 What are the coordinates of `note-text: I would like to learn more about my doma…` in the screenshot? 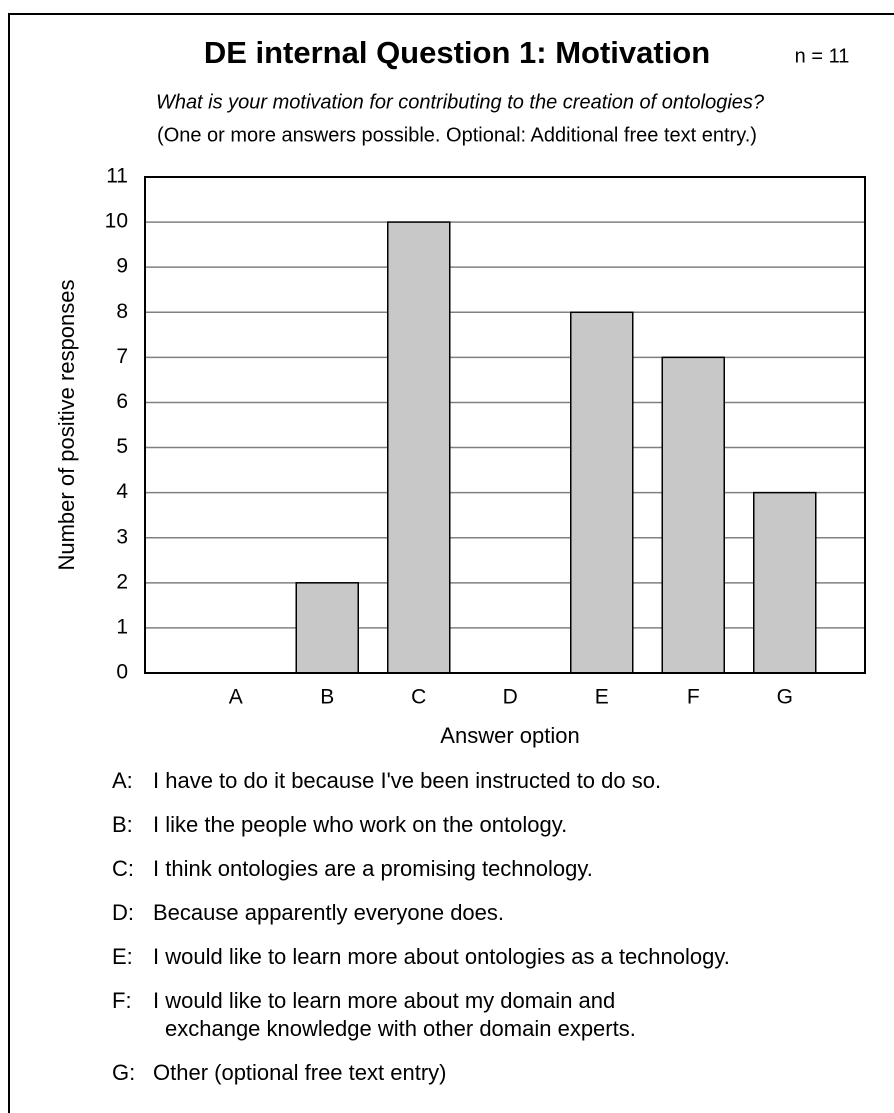 It's located at (384, 1000).